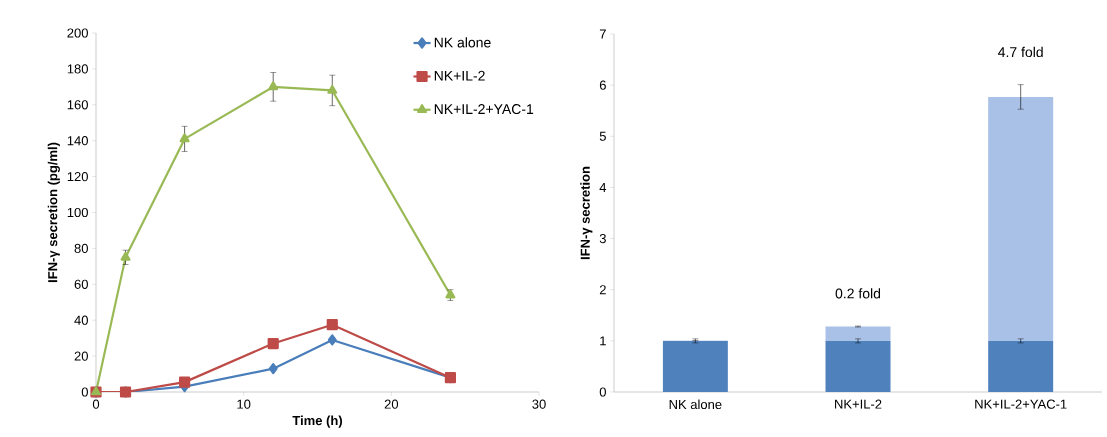 The height and width of the screenshot is (437, 1107). Describe the element at coordinates (77, 33) in the screenshot. I see `y-tick-label: 200` at that location.